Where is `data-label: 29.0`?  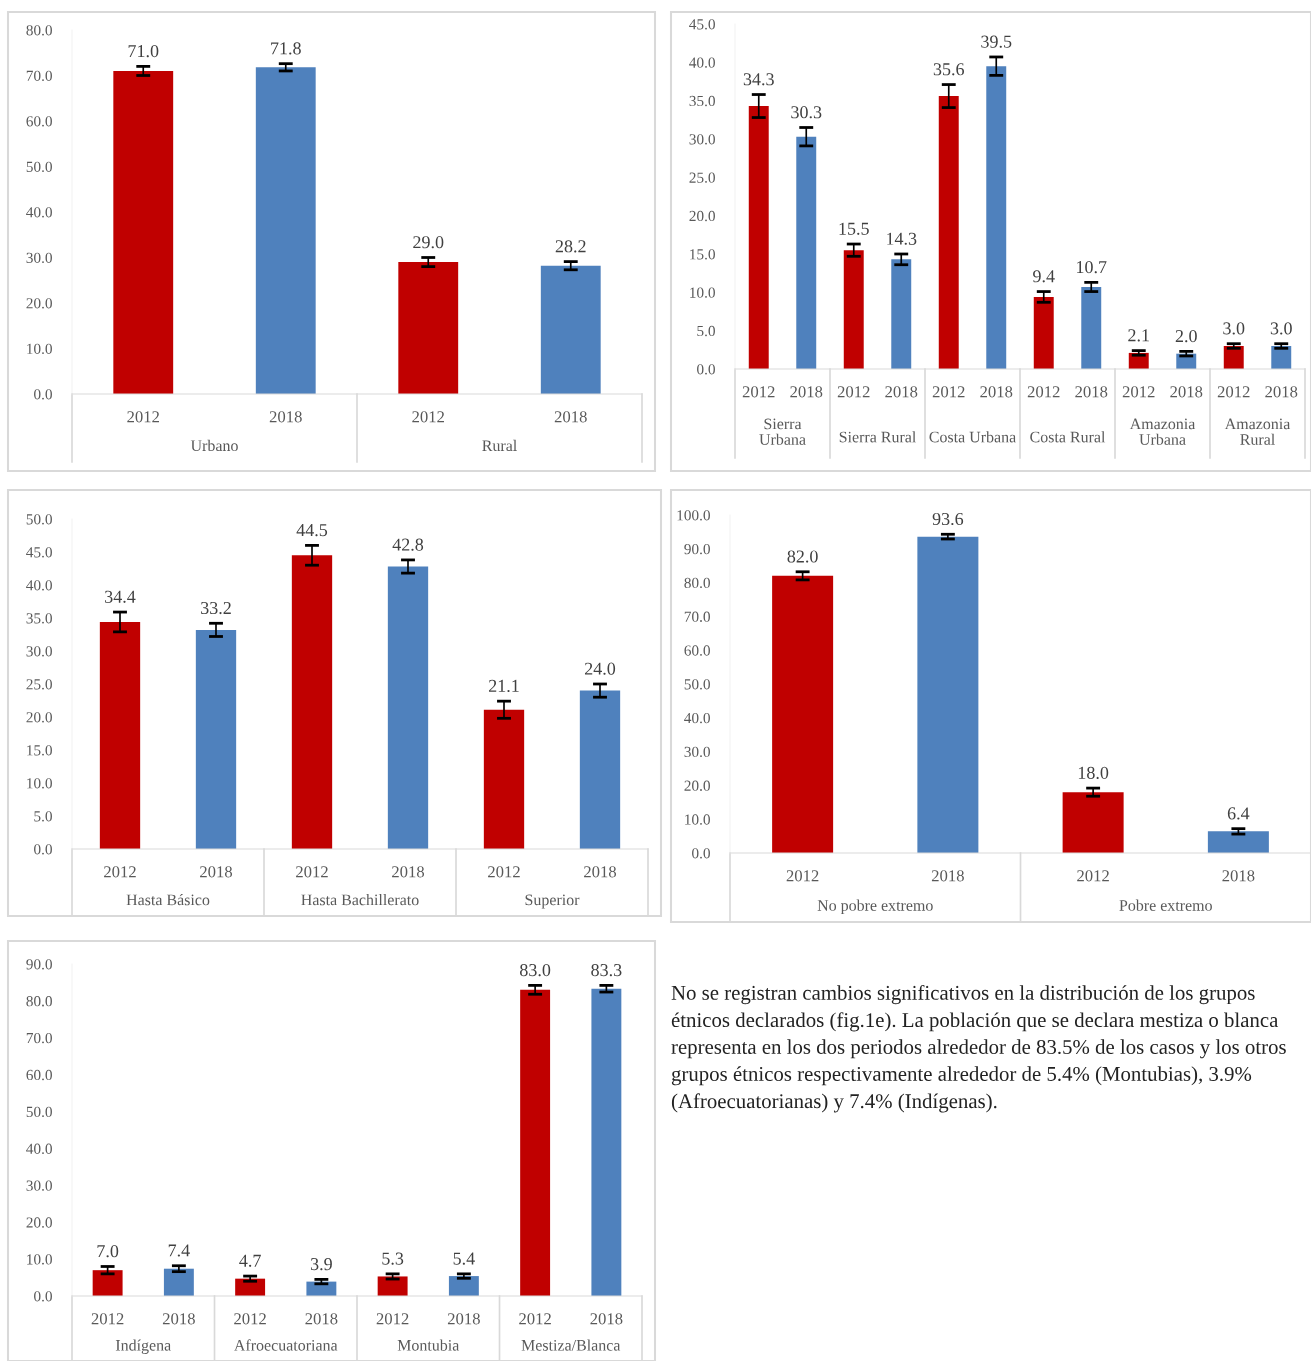 data-label: 29.0 is located at coordinates (428, 242).